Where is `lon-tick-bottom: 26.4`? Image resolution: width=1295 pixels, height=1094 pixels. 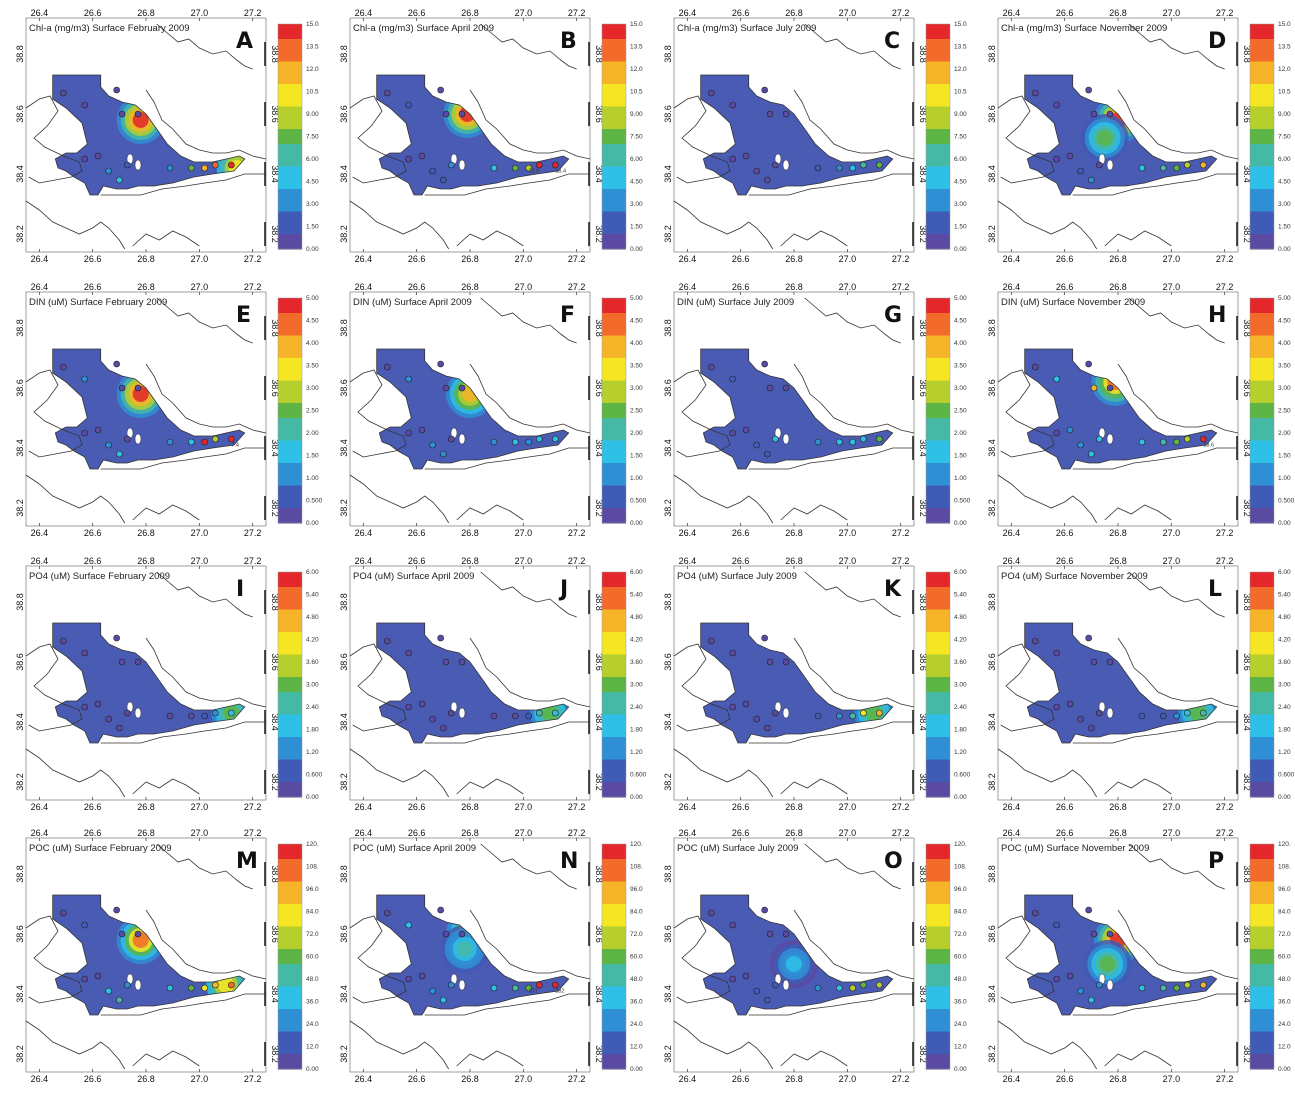 lon-tick-bottom: 26.4 is located at coordinates (688, 807).